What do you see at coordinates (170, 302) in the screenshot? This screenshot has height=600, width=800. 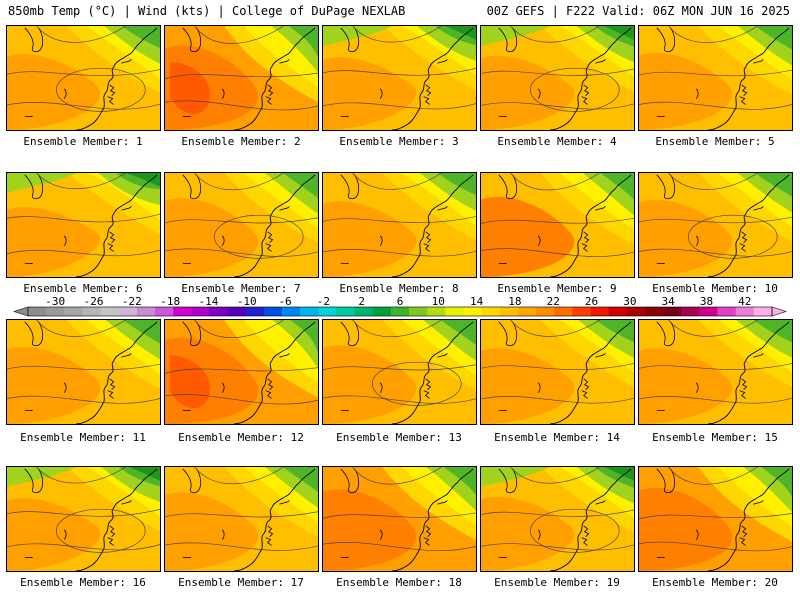 I see `colorbar-tick-label: -18` at bounding box center [170, 302].